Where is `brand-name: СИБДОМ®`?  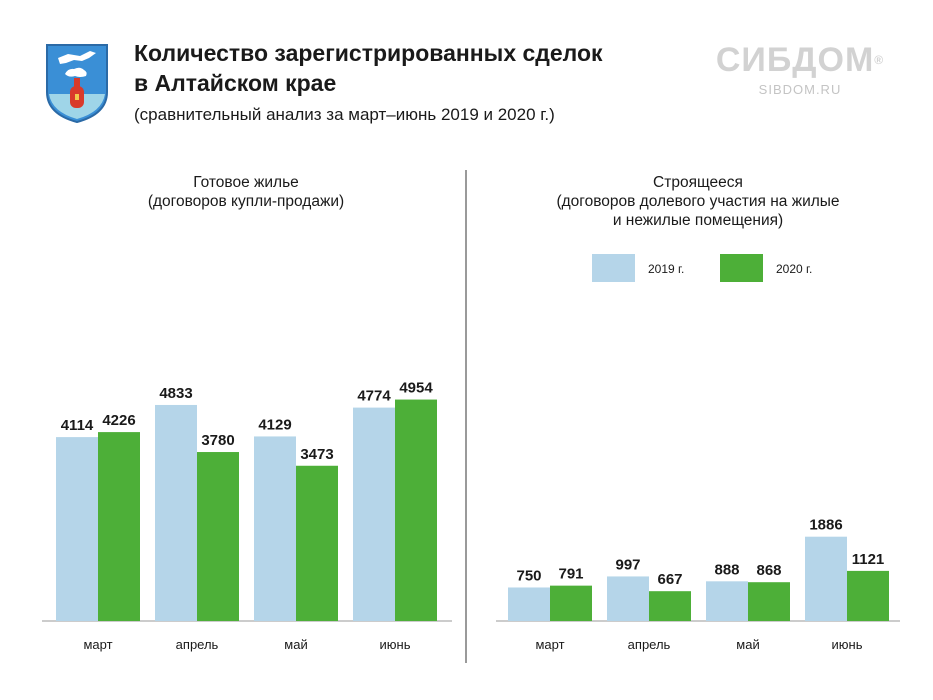 brand-name: СИБДОМ® is located at coordinates (800, 60).